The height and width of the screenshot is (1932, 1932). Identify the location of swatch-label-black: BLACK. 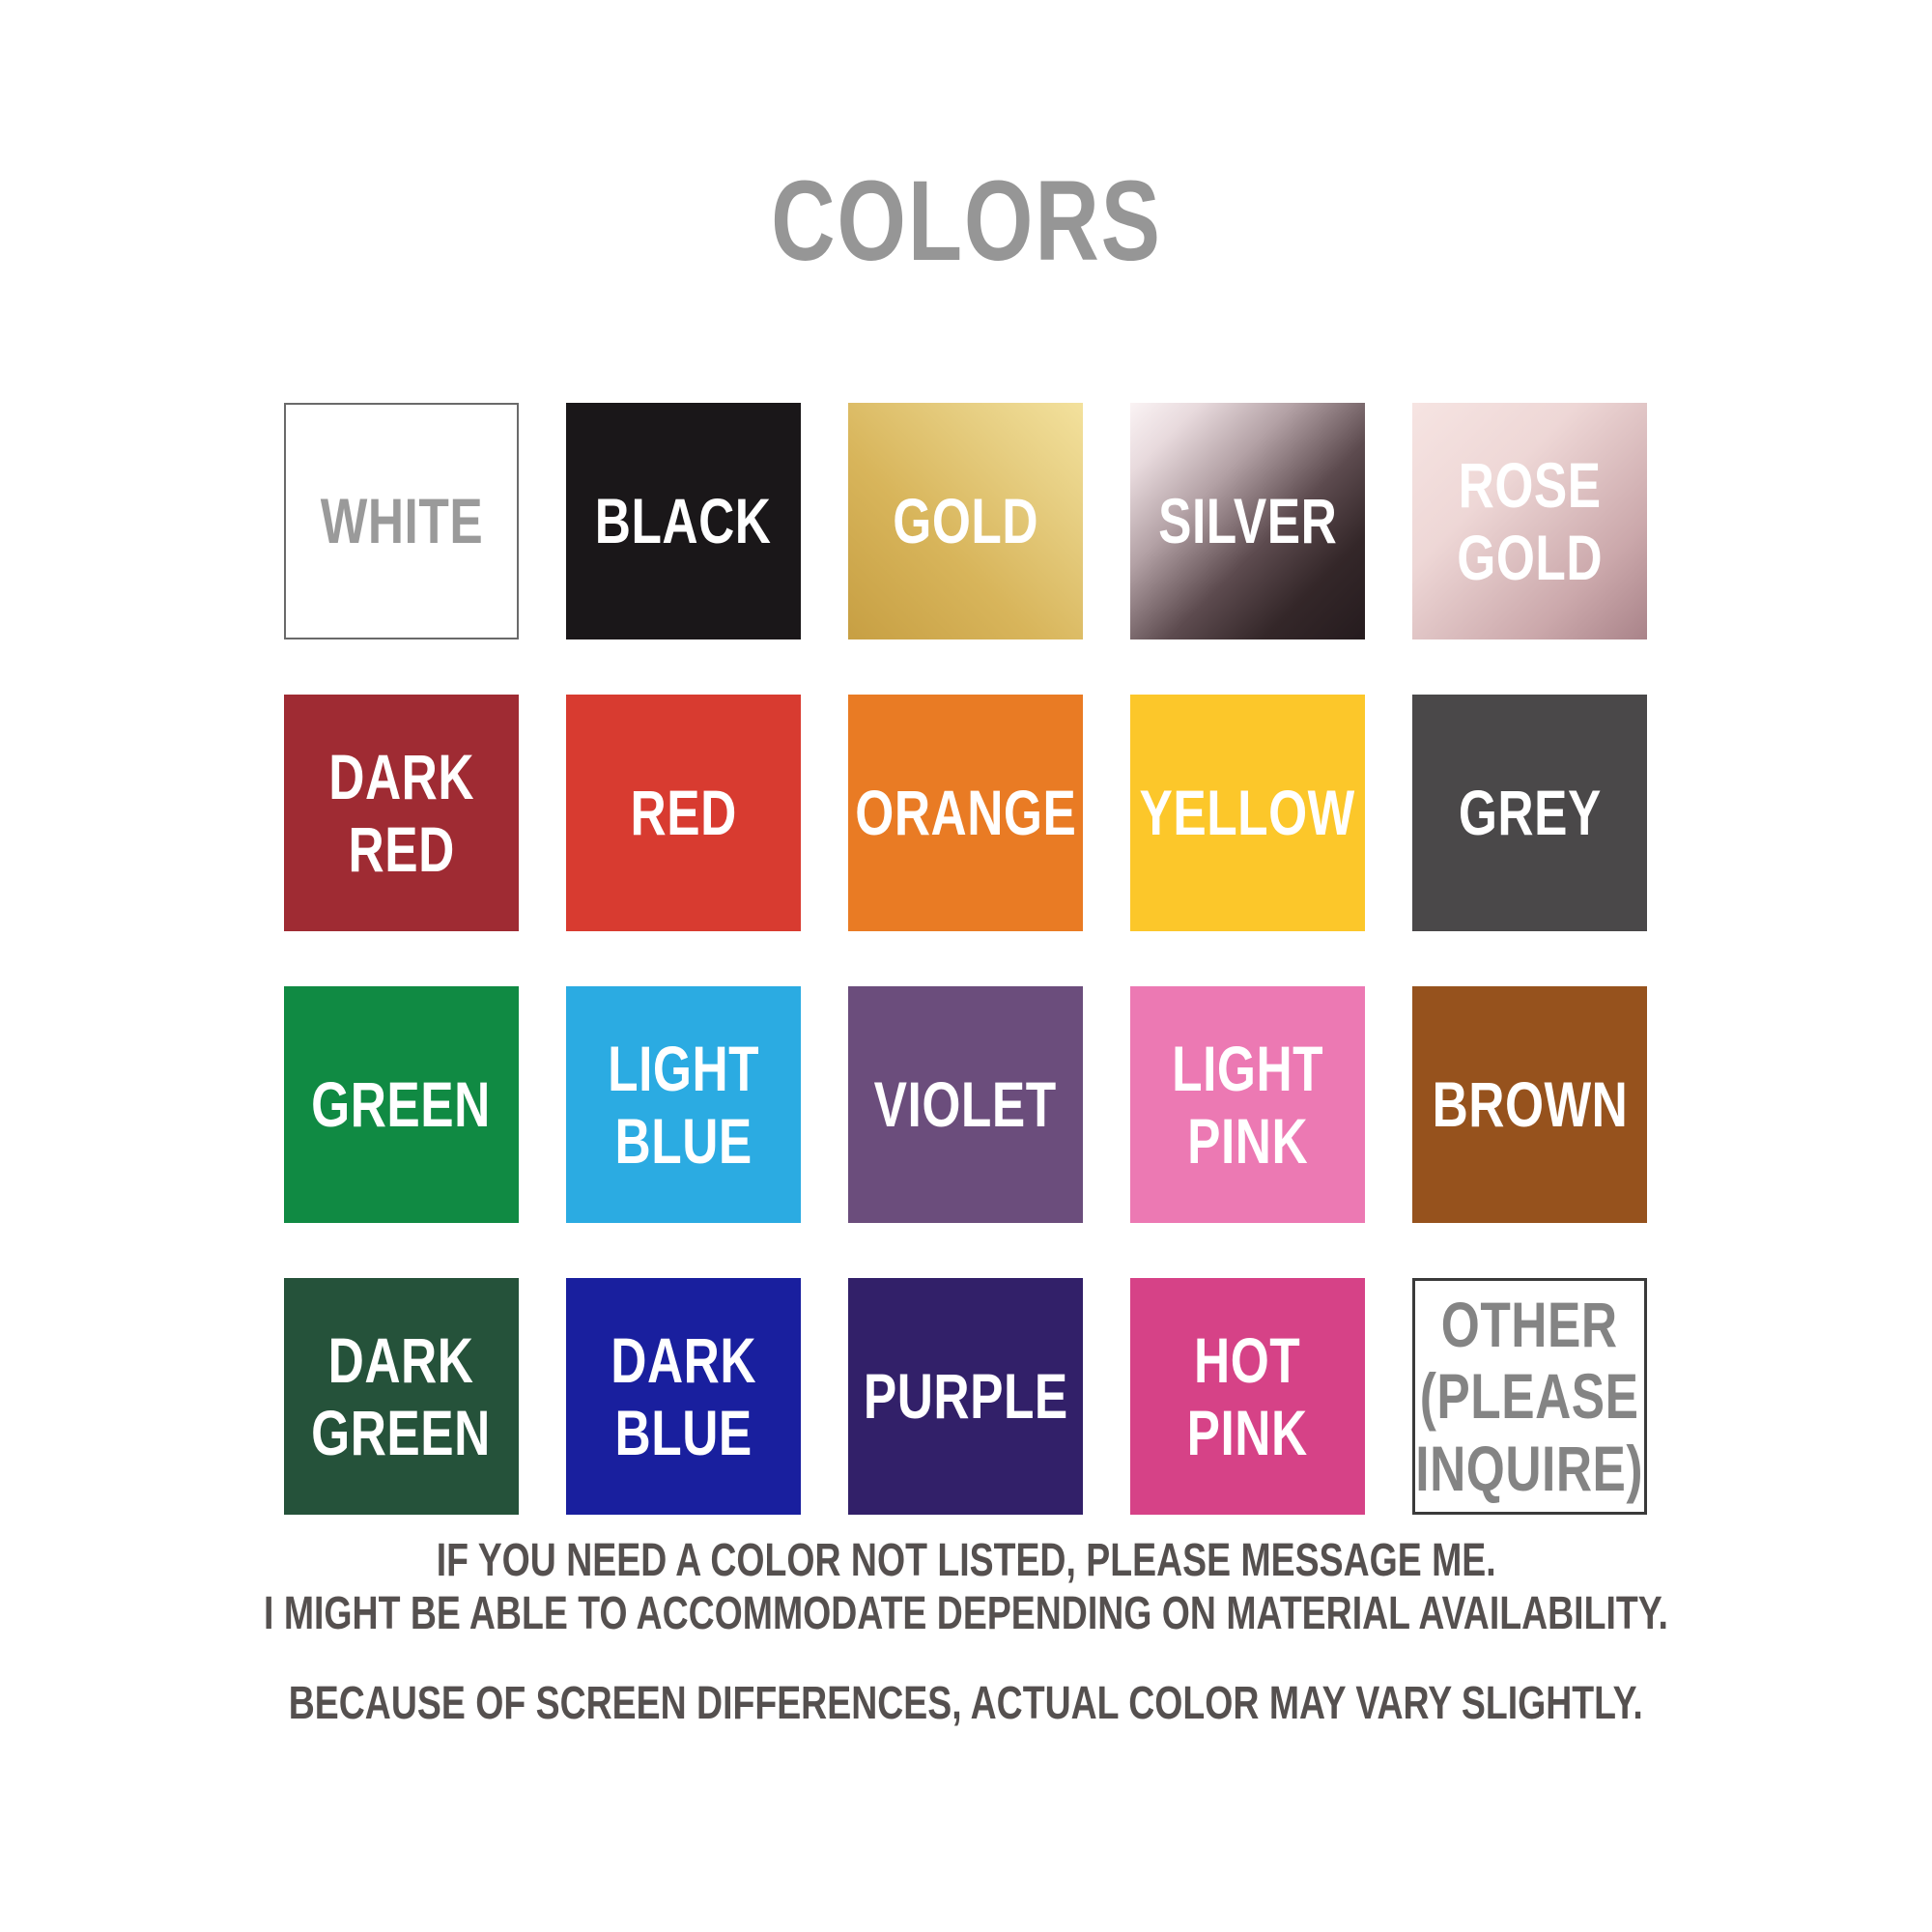
(683, 521).